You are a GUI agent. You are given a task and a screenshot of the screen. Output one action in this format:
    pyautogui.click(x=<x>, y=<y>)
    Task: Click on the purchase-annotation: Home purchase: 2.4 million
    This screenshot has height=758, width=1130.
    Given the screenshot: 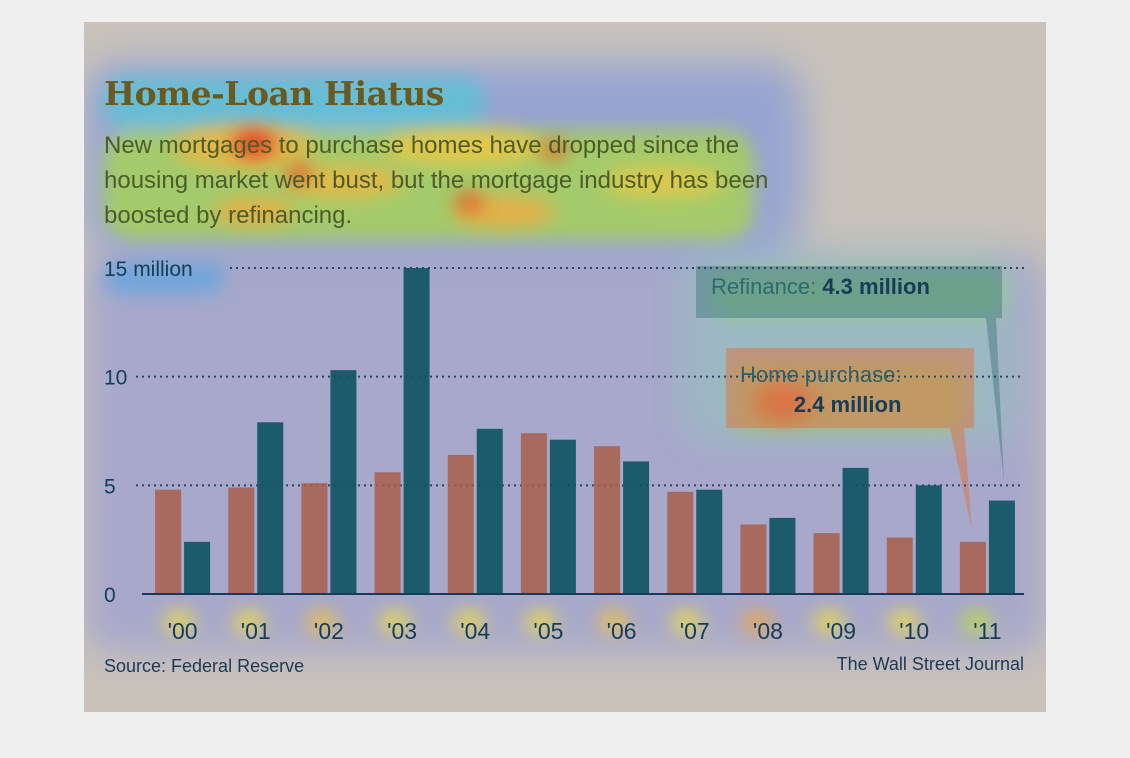 What is the action you would take?
    pyautogui.click(x=820, y=390)
    